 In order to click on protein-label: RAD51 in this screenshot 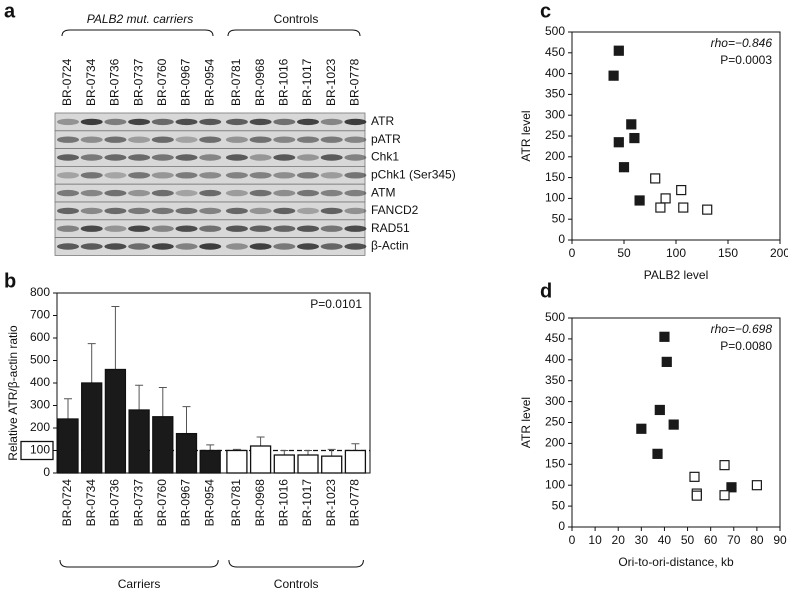, I will do `click(390, 228)`.